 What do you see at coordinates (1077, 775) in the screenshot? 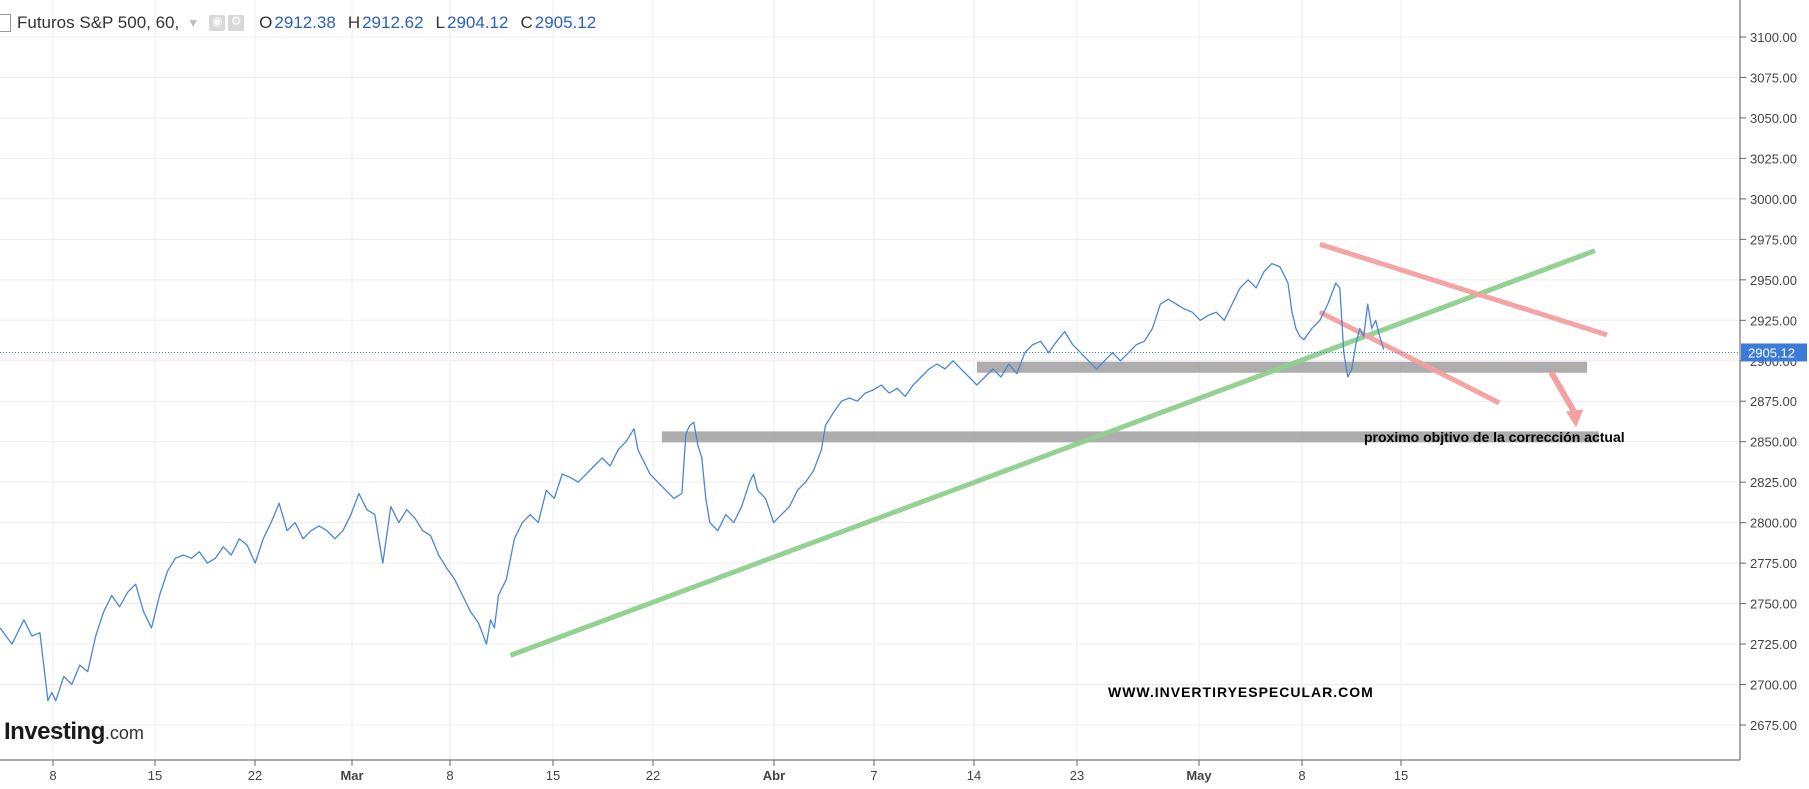
I see `x-tick-label: 23` at bounding box center [1077, 775].